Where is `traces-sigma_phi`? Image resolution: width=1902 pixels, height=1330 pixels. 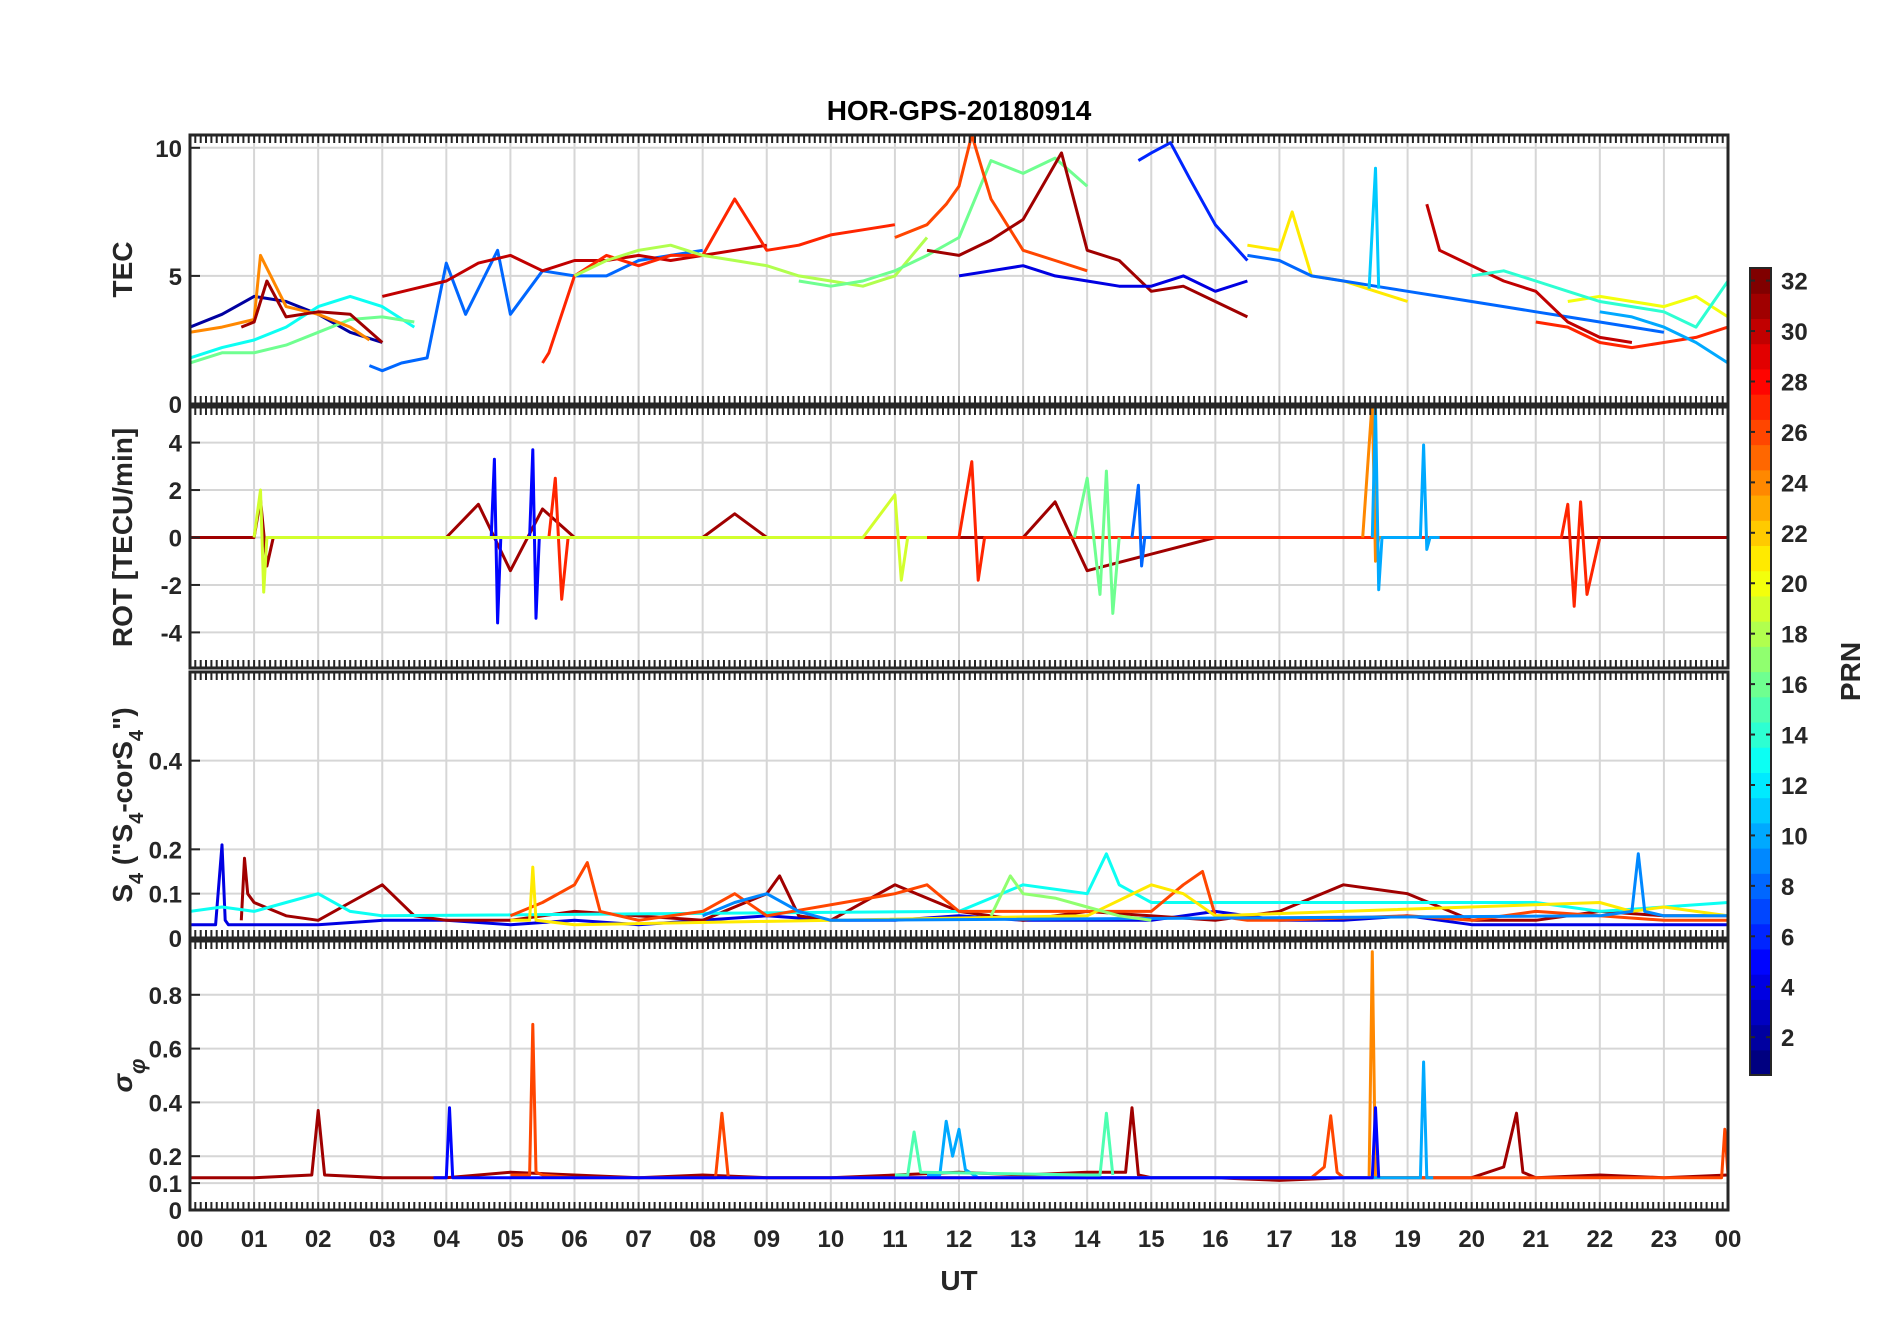 traces-sigma_phi is located at coordinates (959, 1066).